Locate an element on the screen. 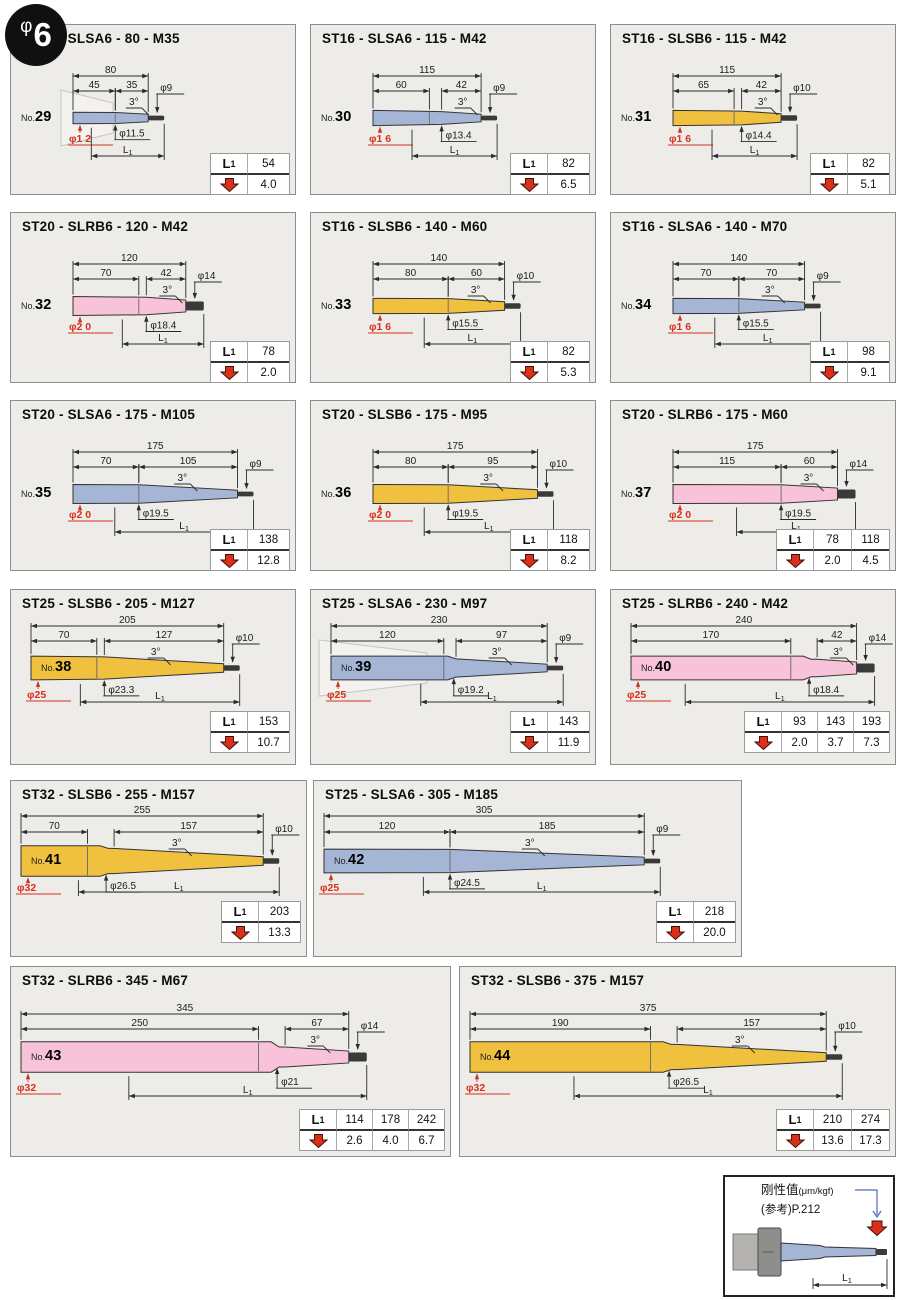  l1-value: 274 is located at coordinates (870, 1120).